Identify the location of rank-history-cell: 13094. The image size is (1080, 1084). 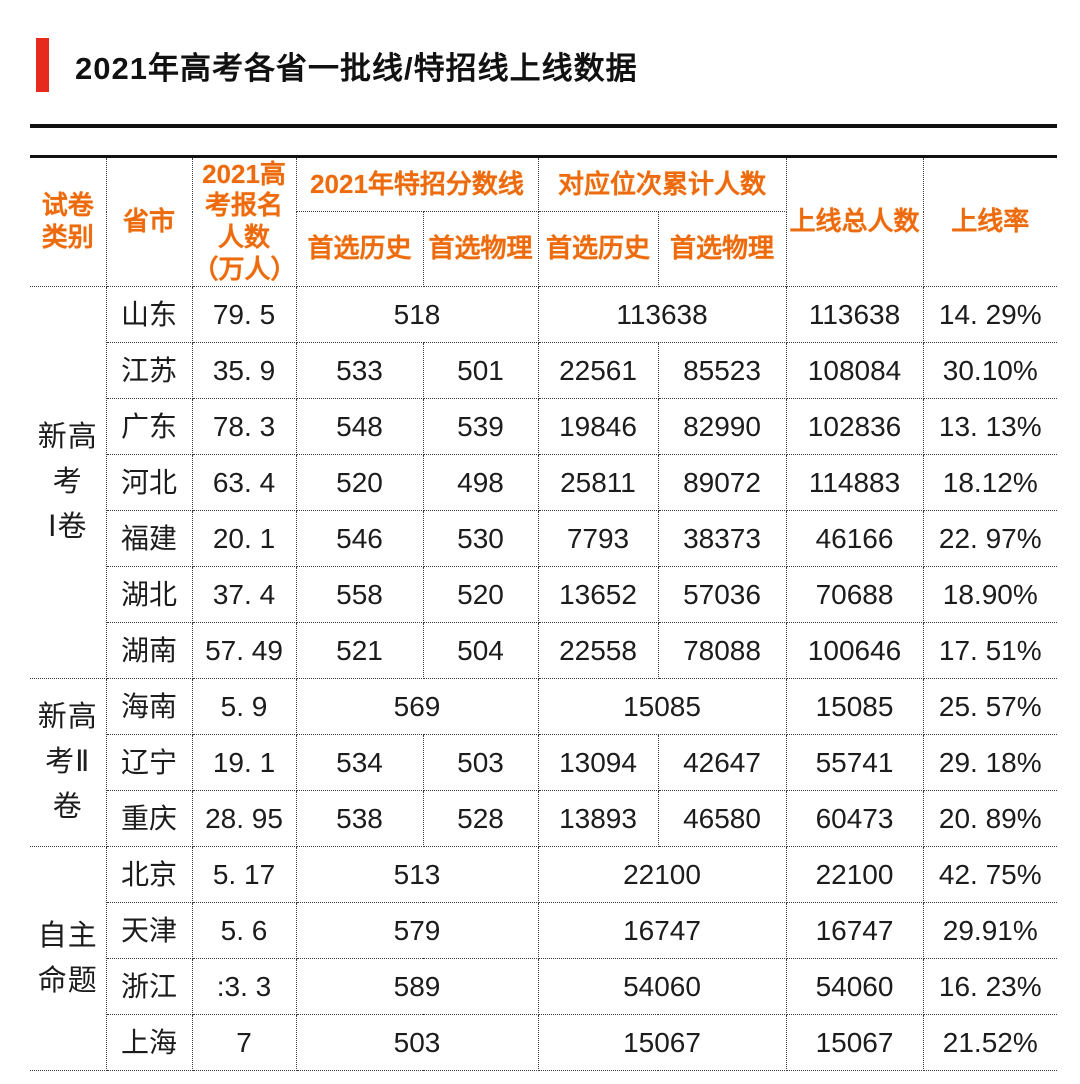
(598, 762).